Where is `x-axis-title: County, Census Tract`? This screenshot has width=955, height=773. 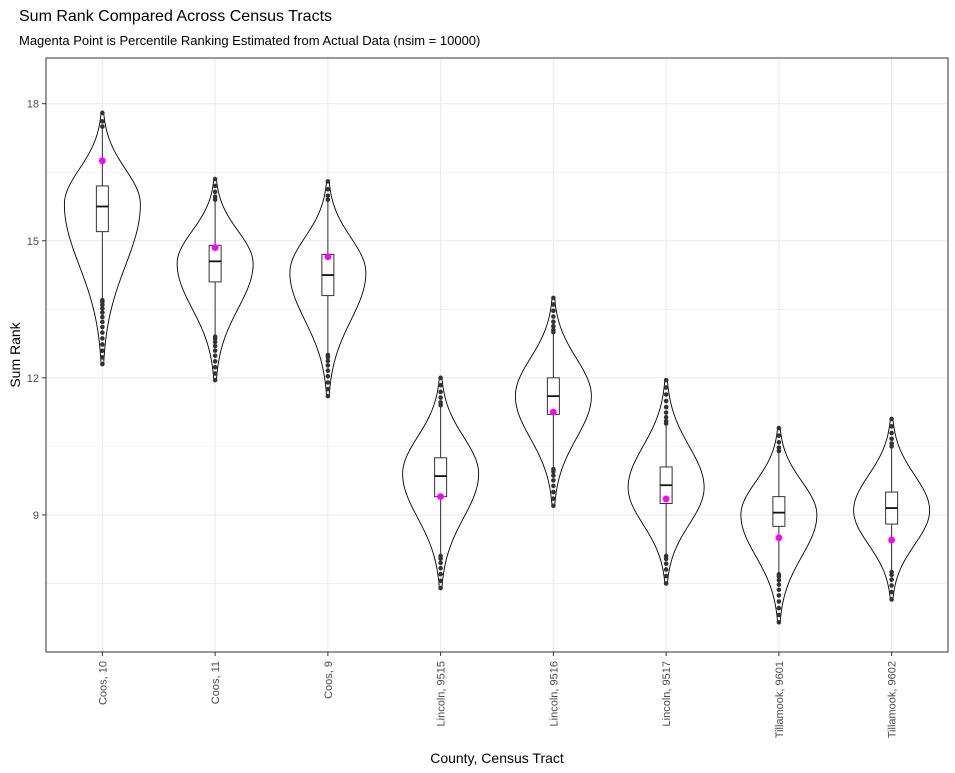 x-axis-title: County, Census Tract is located at coordinates (497, 758).